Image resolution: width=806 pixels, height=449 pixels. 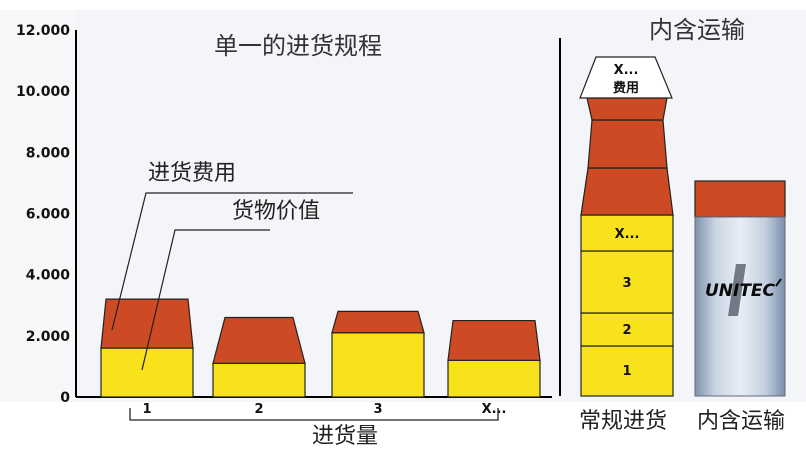 I want to click on regular-stack-label: 常规进货, so click(x=623, y=421).